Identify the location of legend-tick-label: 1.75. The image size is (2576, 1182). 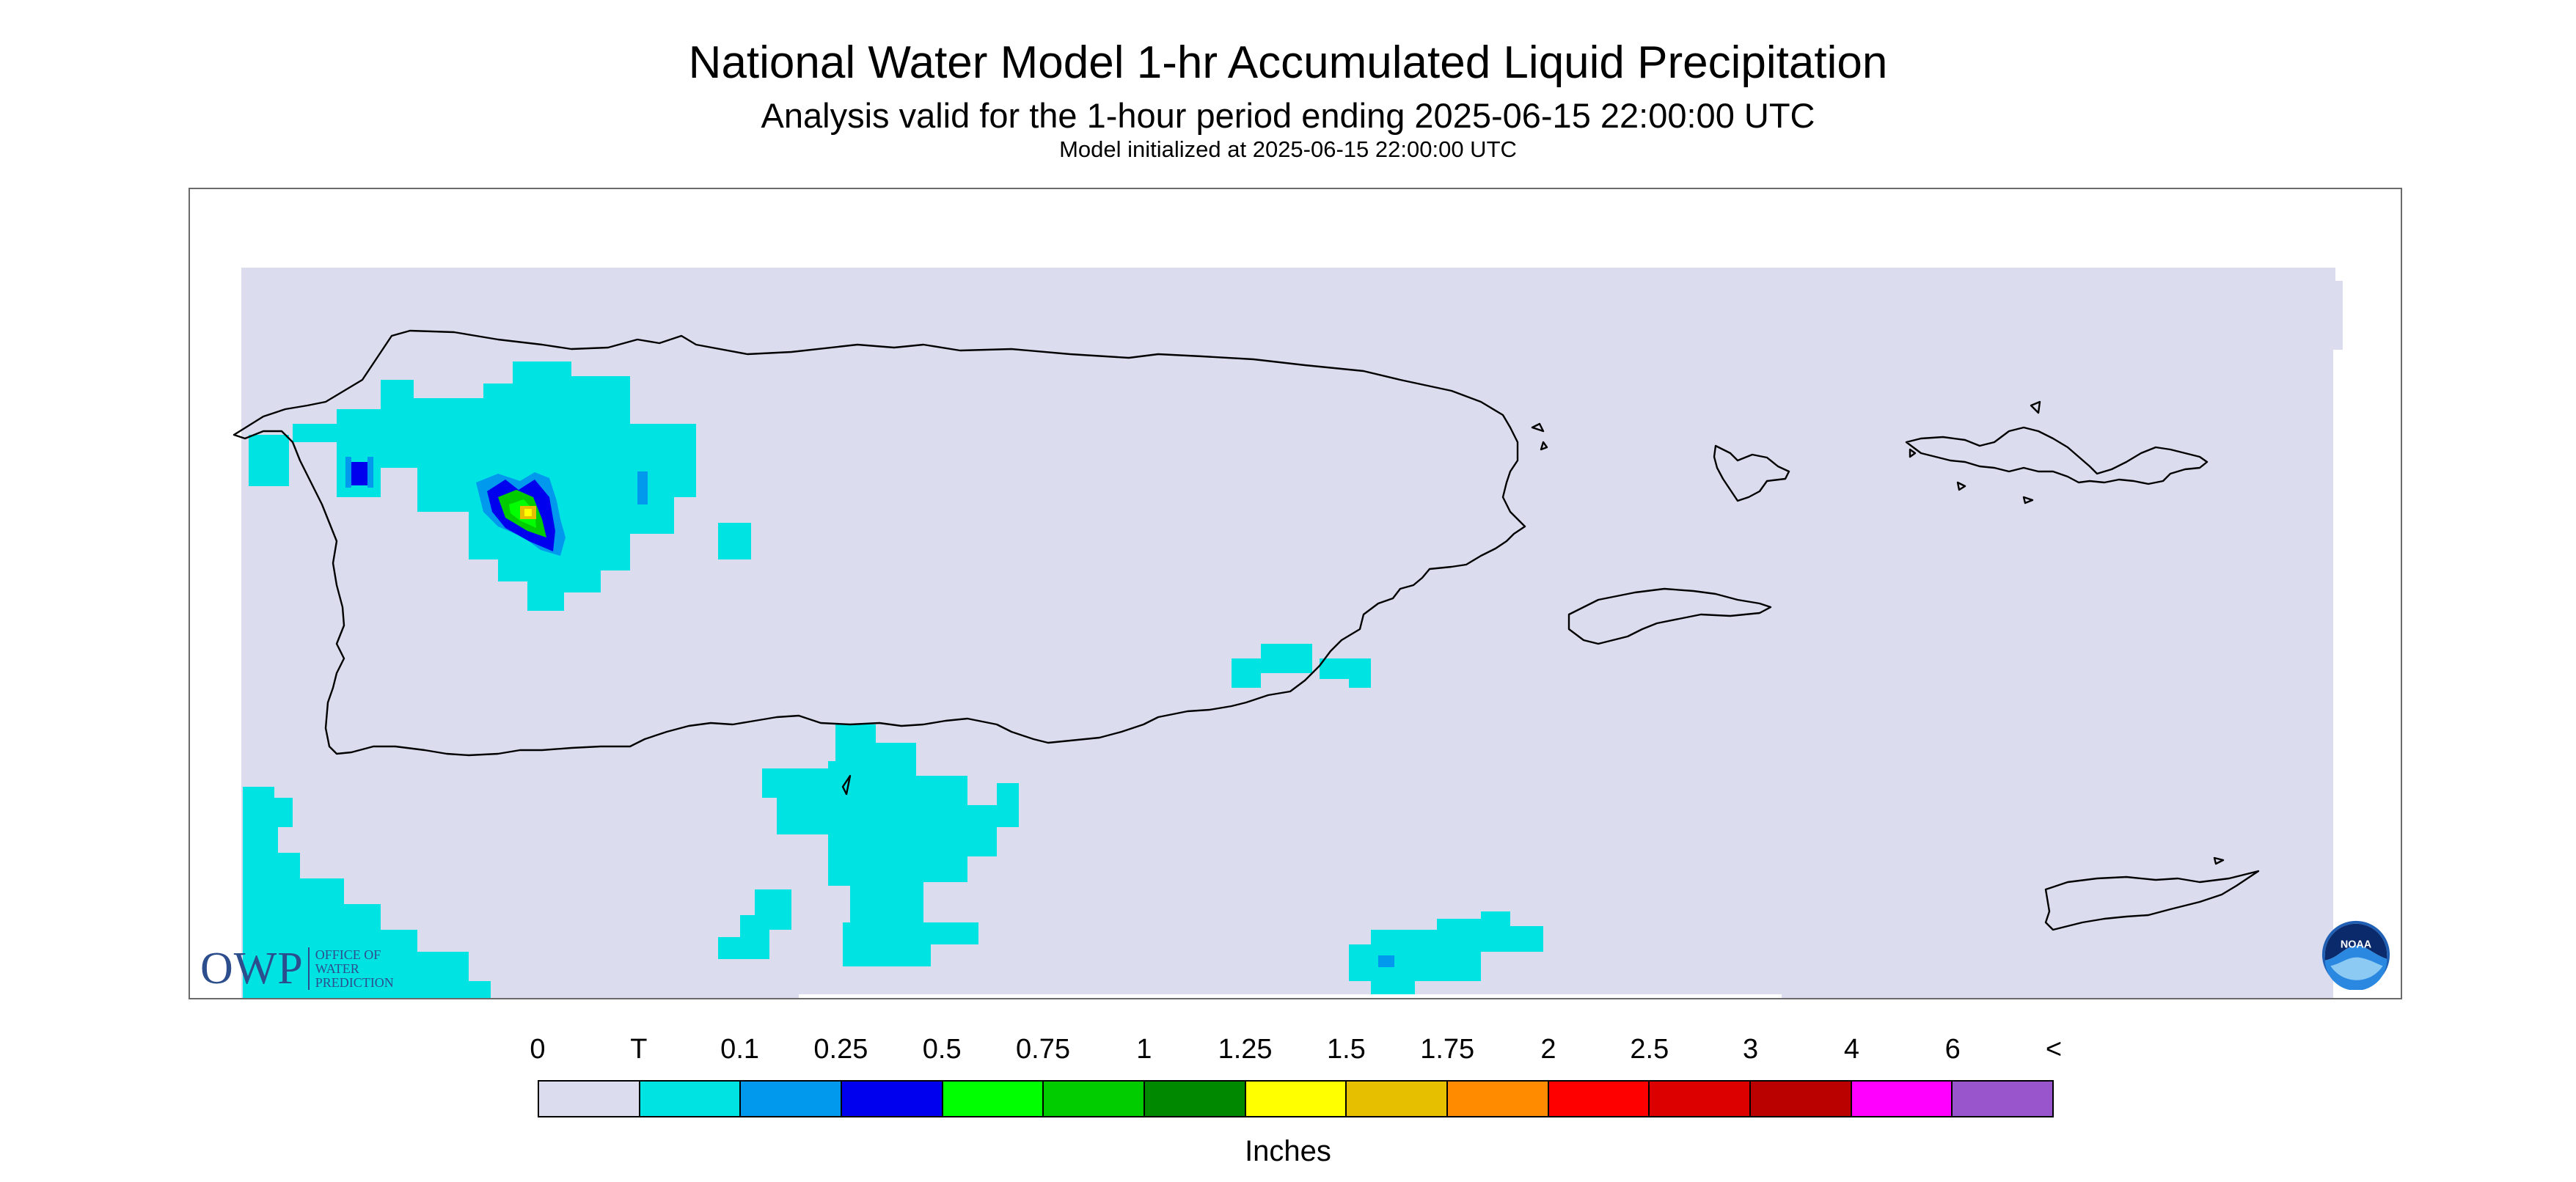
(1447, 1049).